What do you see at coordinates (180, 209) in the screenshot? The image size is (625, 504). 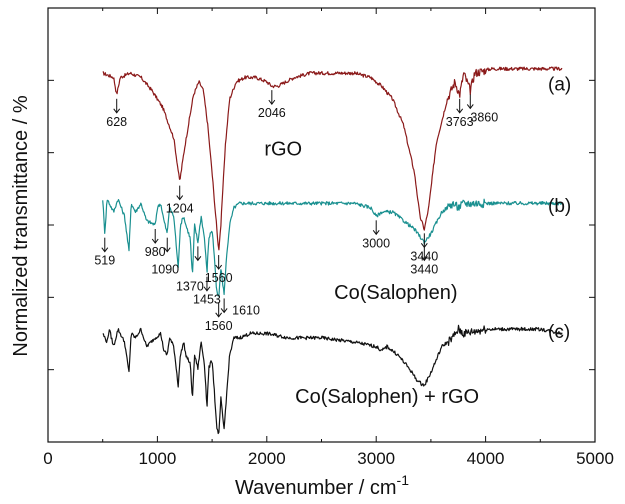 I see `annotation-label: 1204` at bounding box center [180, 209].